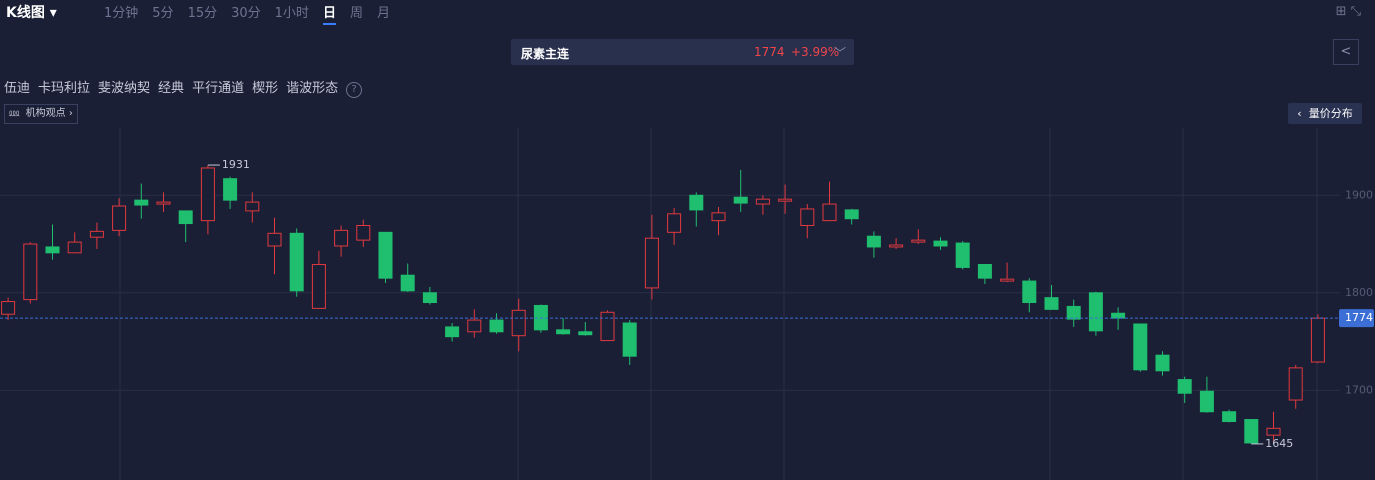  I want to click on chart-type: K线图 ▾, so click(31, 13).